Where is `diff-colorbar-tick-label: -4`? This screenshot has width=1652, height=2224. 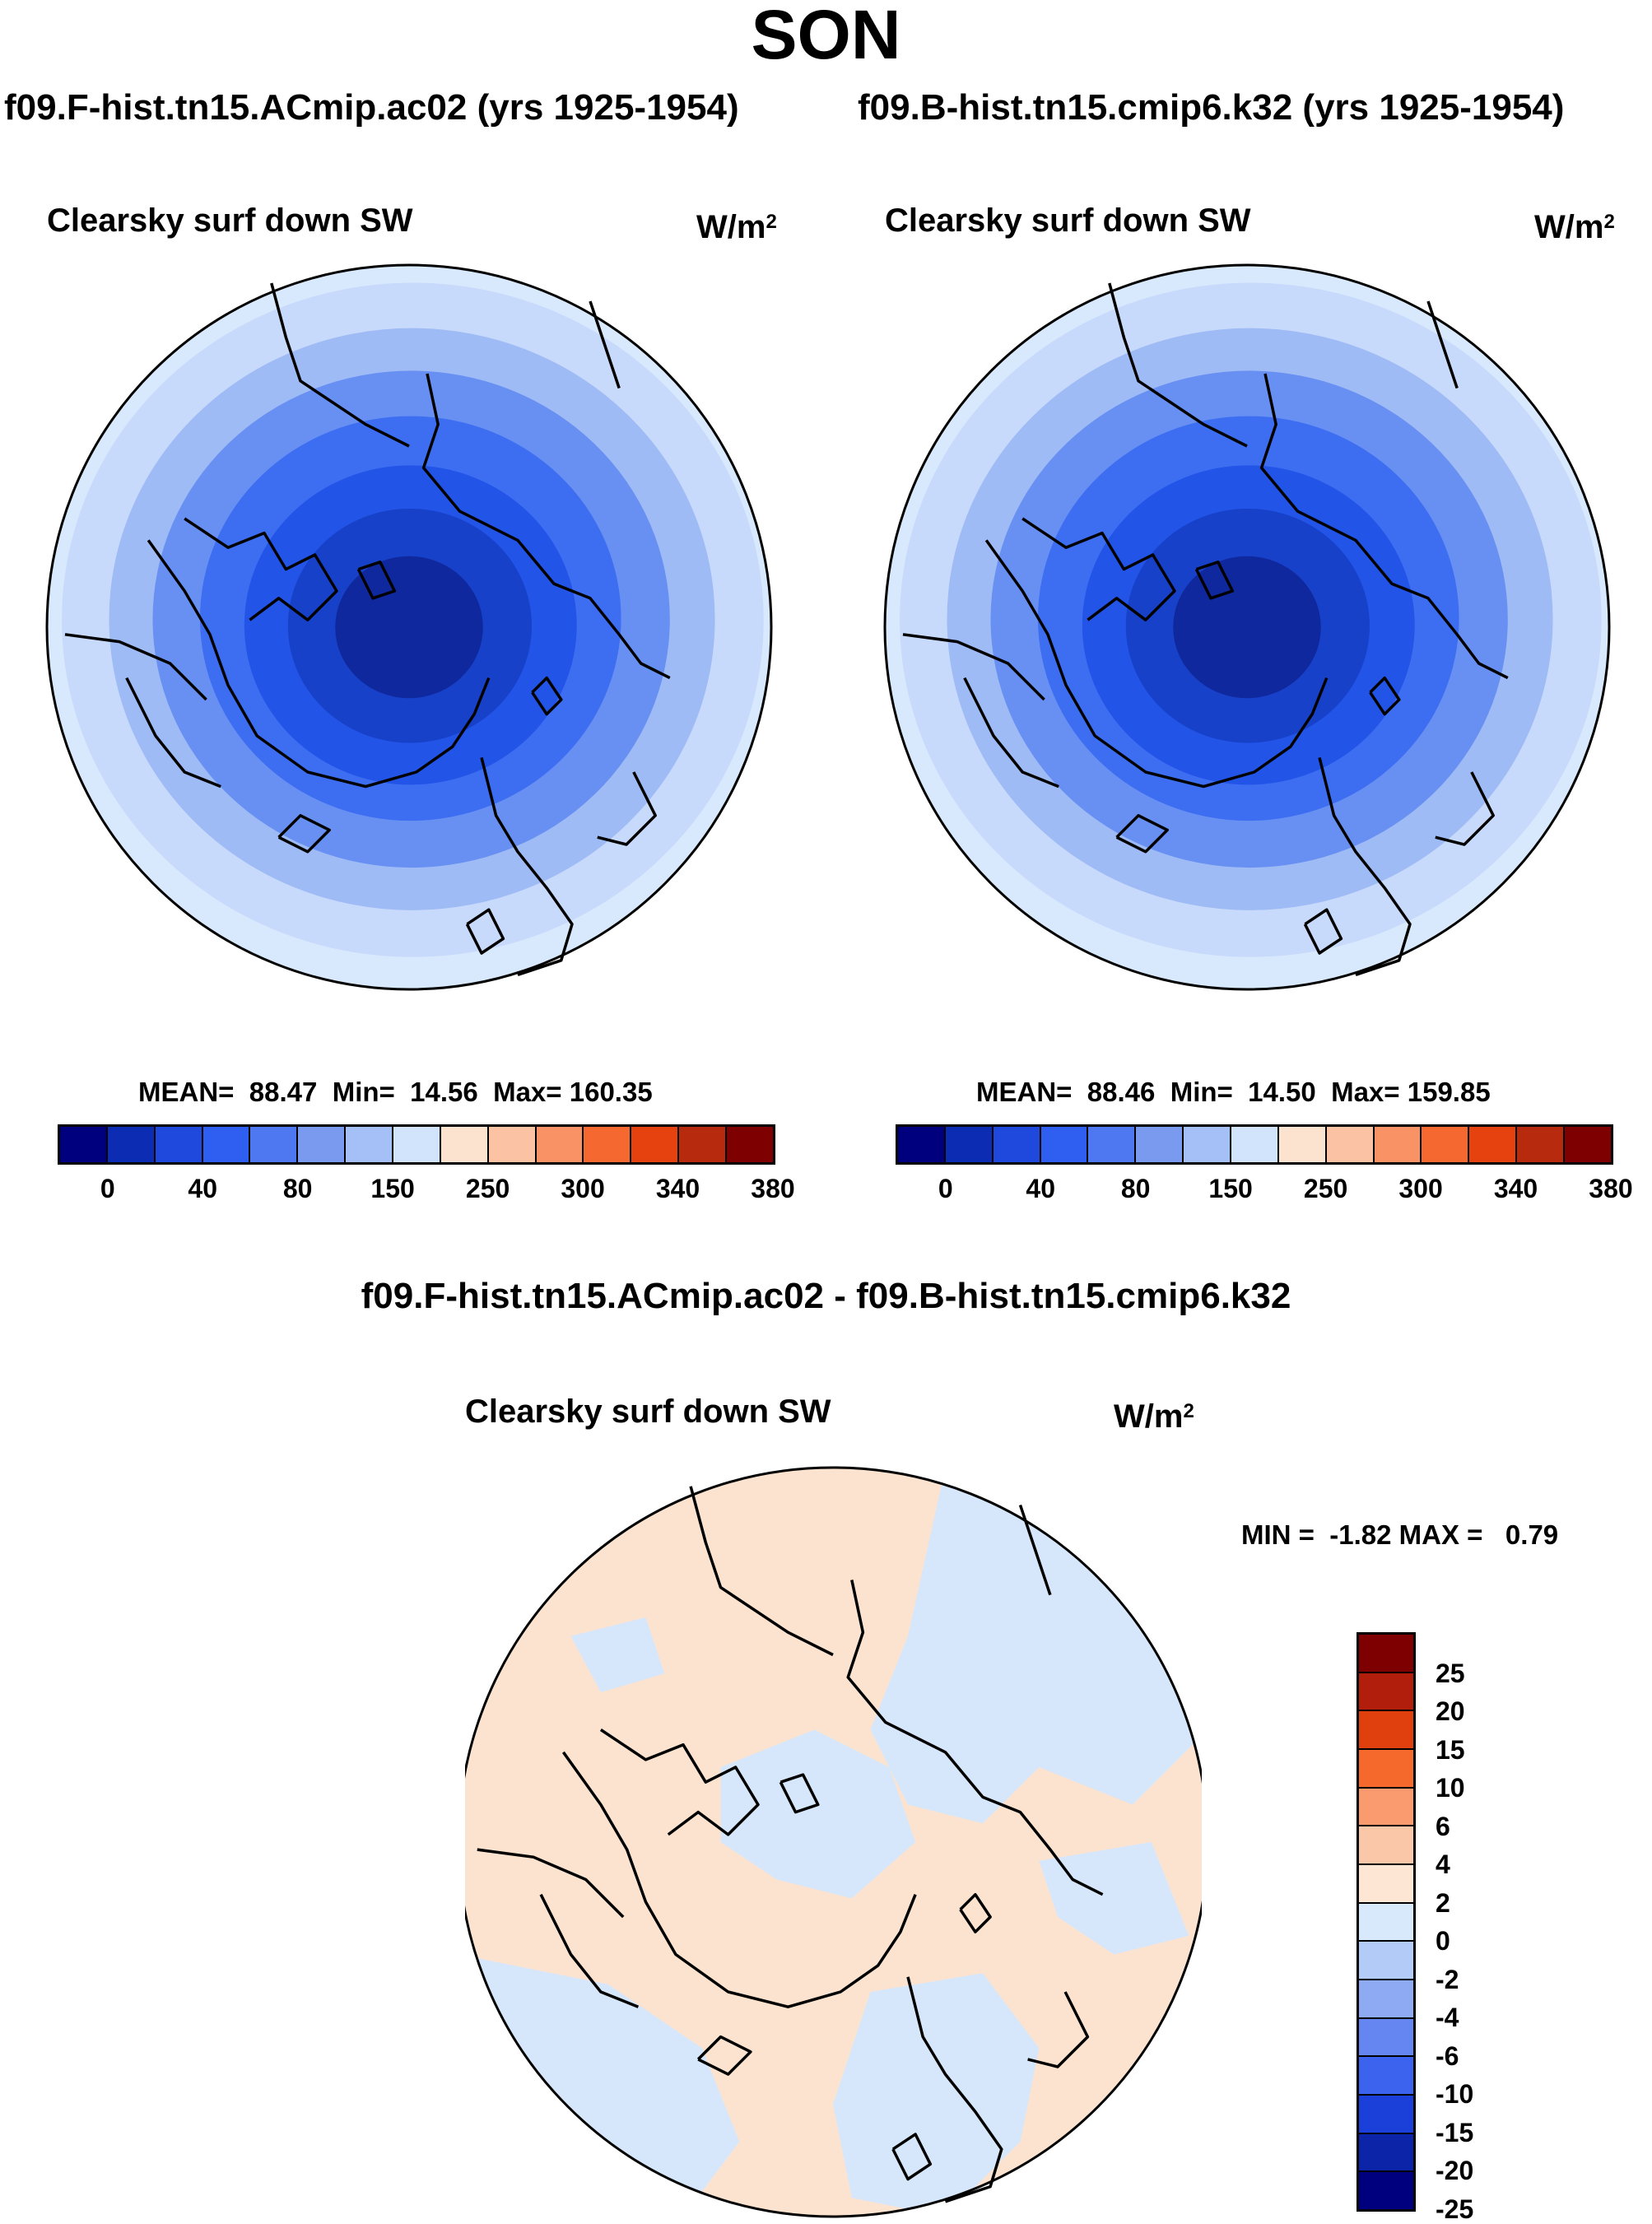 diff-colorbar-tick-label: -4 is located at coordinates (1447, 2018).